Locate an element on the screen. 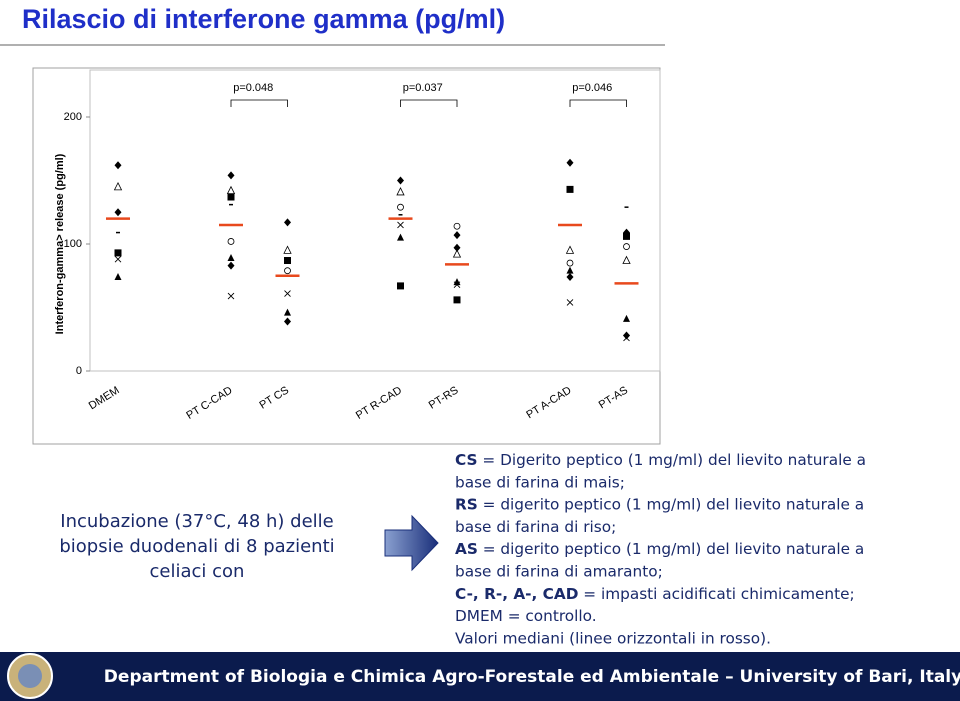 Image resolution: width=960 pixels, height=701 pixels. note-line: base di farina di mais; is located at coordinates (540, 482).